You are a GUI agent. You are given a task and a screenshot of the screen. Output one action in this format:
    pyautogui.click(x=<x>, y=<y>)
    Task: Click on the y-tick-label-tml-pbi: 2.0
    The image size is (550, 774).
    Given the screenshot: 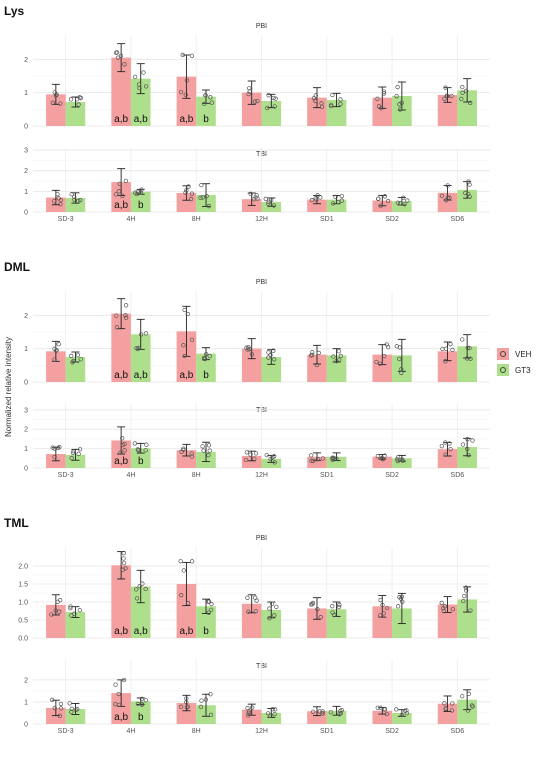 What is the action you would take?
    pyautogui.click(x=23, y=567)
    